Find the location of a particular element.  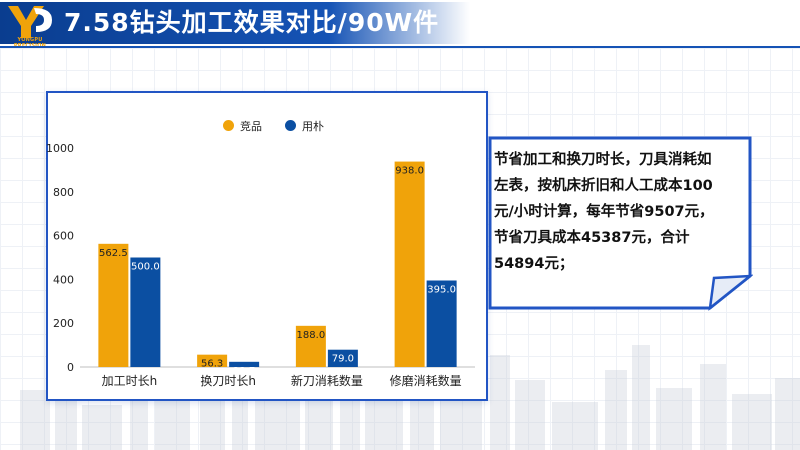

legend-item-series-1: 竞品 is located at coordinates (242, 126).